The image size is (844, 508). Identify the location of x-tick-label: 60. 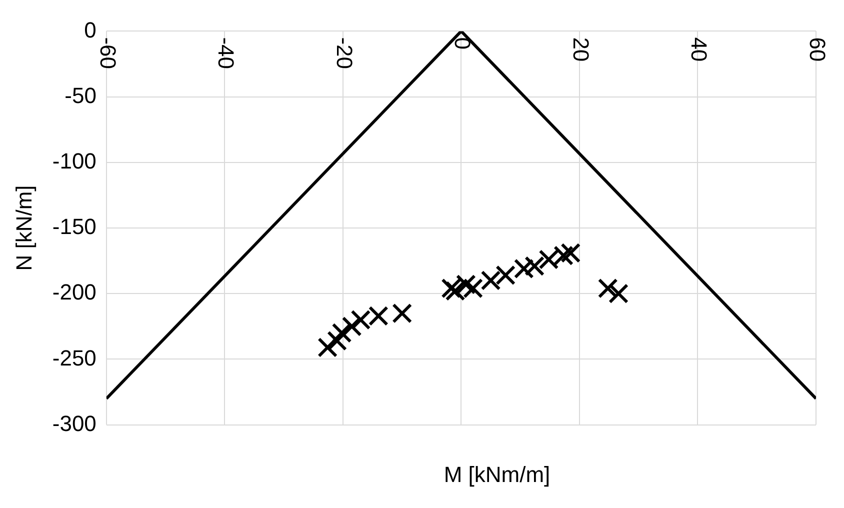
(817, 49).